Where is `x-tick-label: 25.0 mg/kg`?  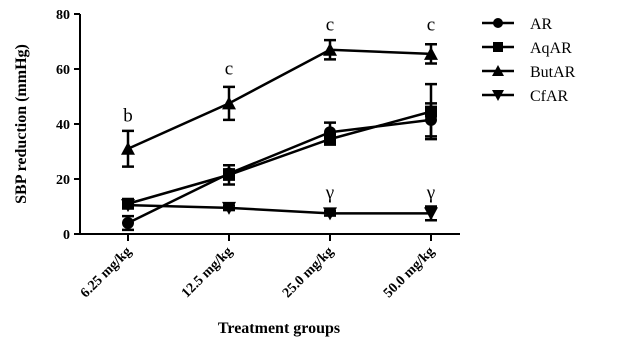 x-tick-label: 25.0 mg/kg is located at coordinates (308, 272).